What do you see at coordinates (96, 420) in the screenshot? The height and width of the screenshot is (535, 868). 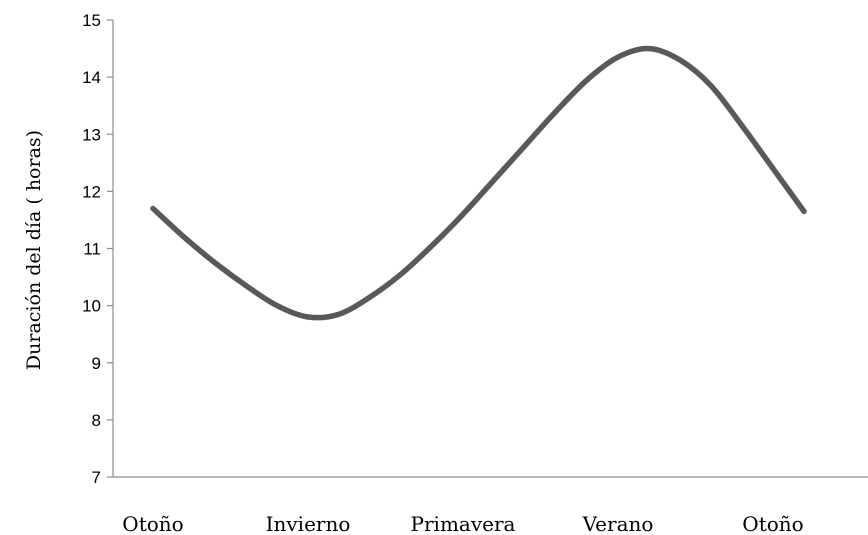 I see `y-tick-label: 8` at bounding box center [96, 420].